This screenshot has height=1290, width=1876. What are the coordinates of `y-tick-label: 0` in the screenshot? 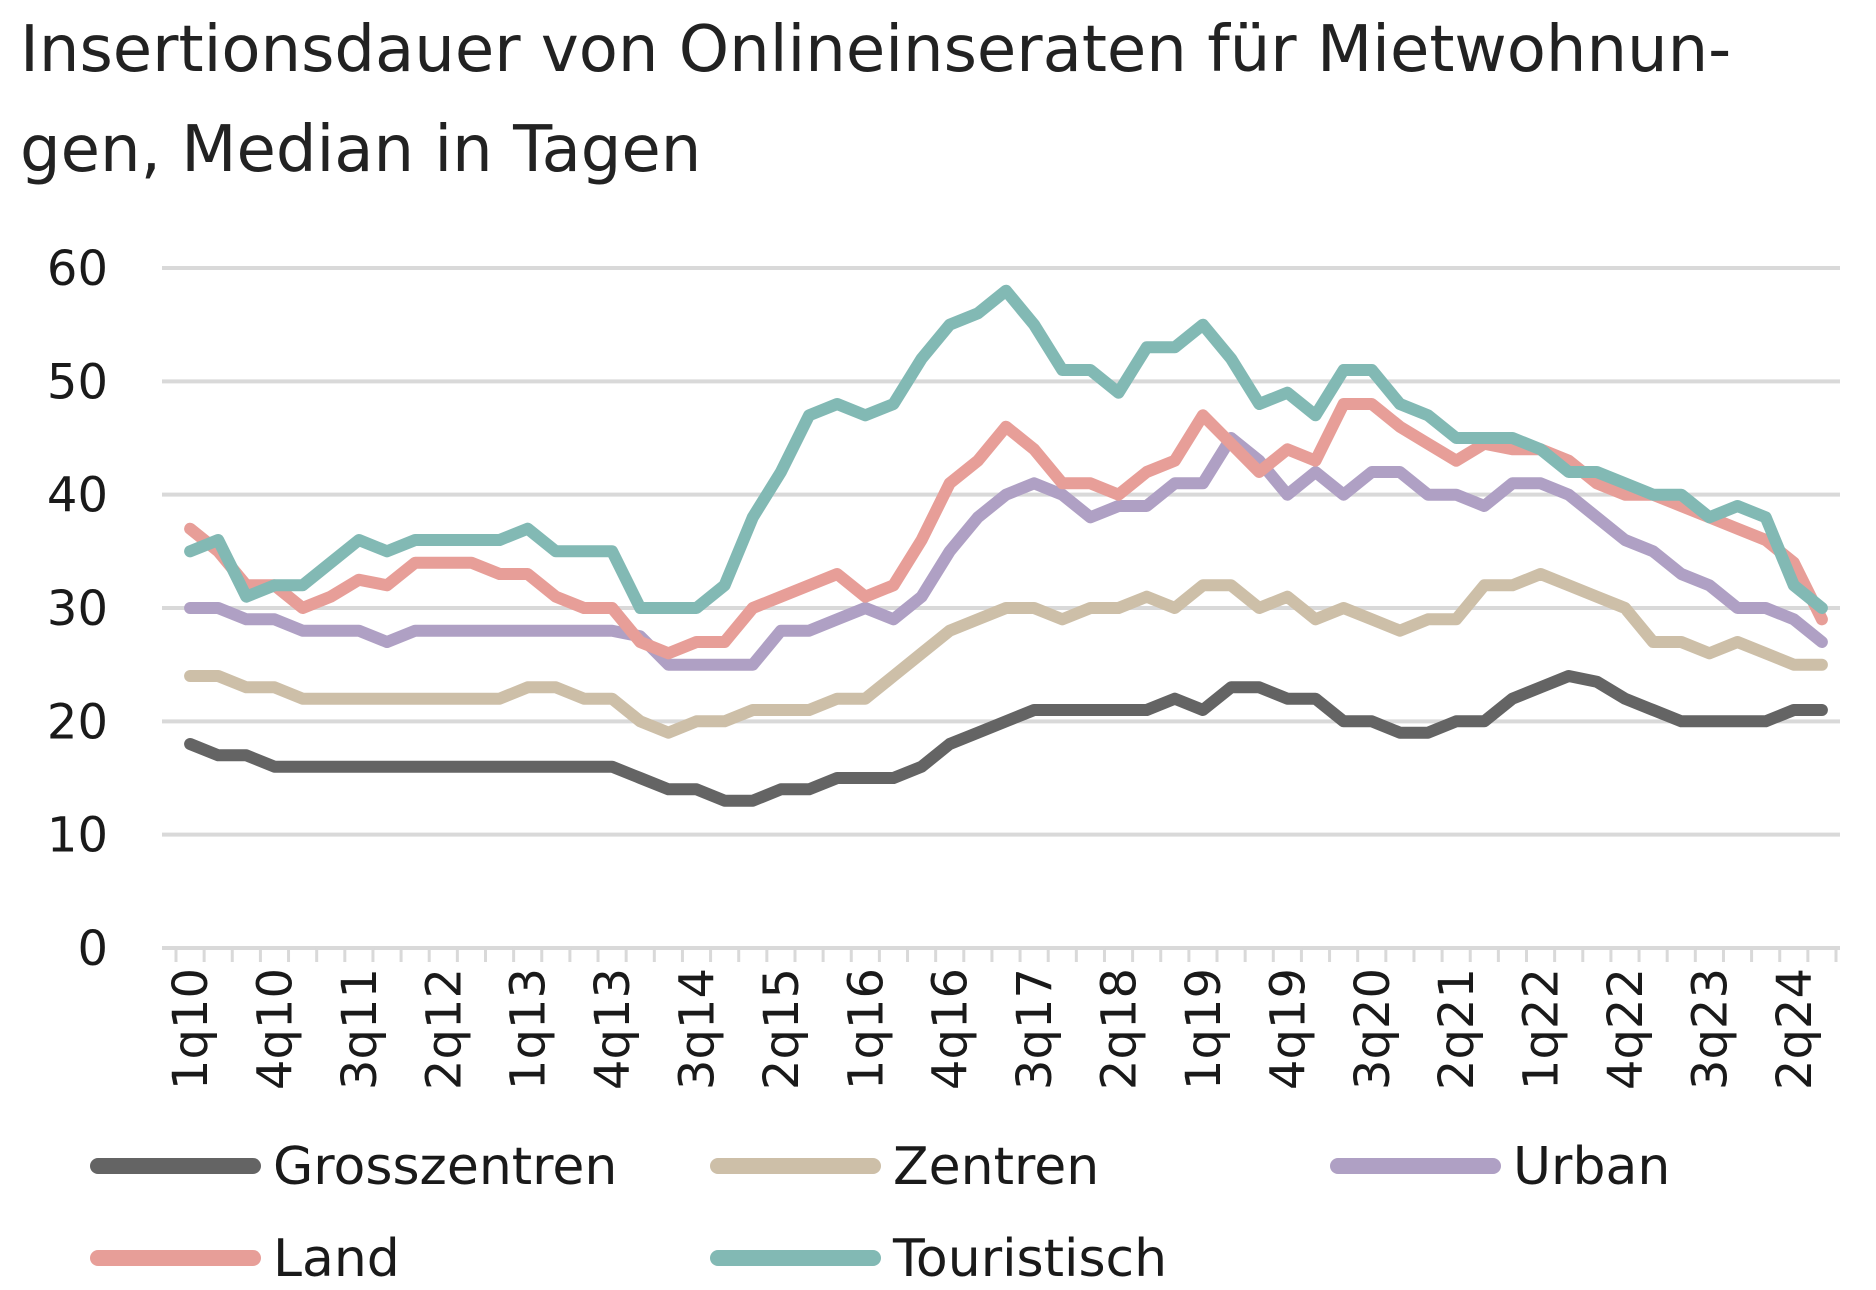 It's located at (92, 949).